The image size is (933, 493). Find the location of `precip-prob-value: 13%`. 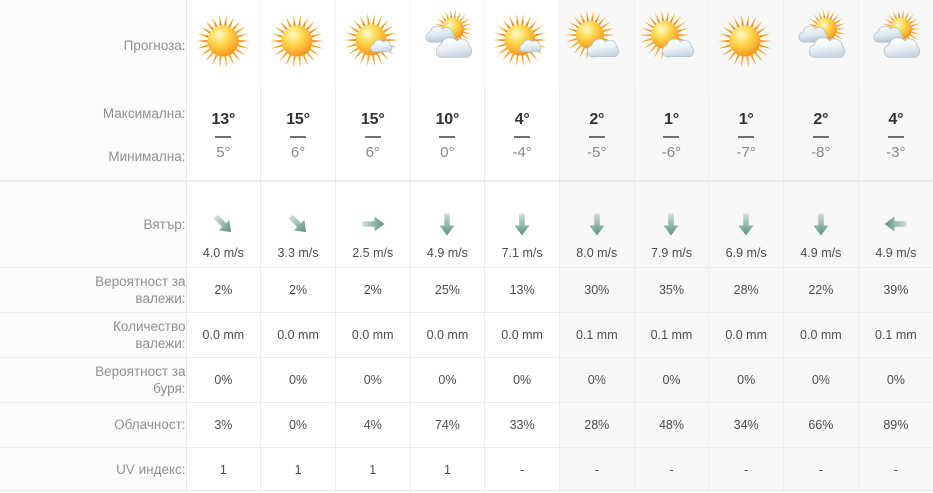

precip-prob-value: 13% is located at coordinates (522, 289).